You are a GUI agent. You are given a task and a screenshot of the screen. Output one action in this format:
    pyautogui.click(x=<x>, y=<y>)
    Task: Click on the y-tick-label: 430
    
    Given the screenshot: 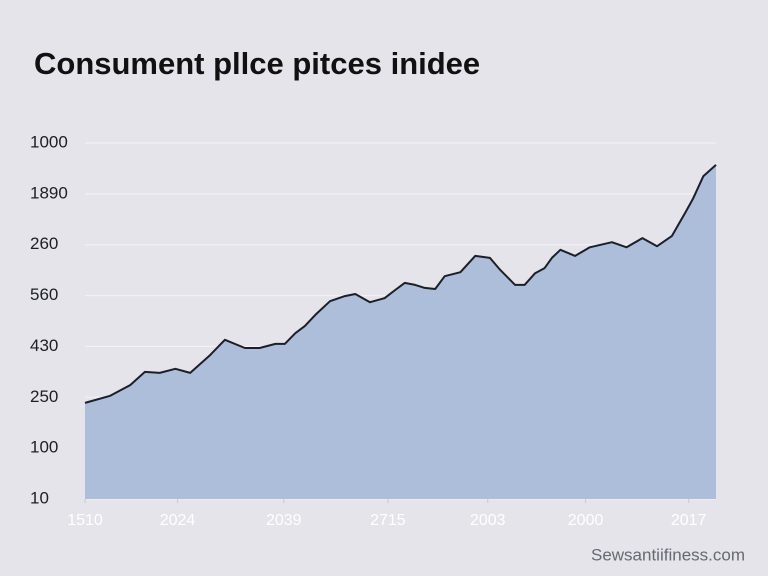 What is the action you would take?
    pyautogui.click(x=44, y=345)
    